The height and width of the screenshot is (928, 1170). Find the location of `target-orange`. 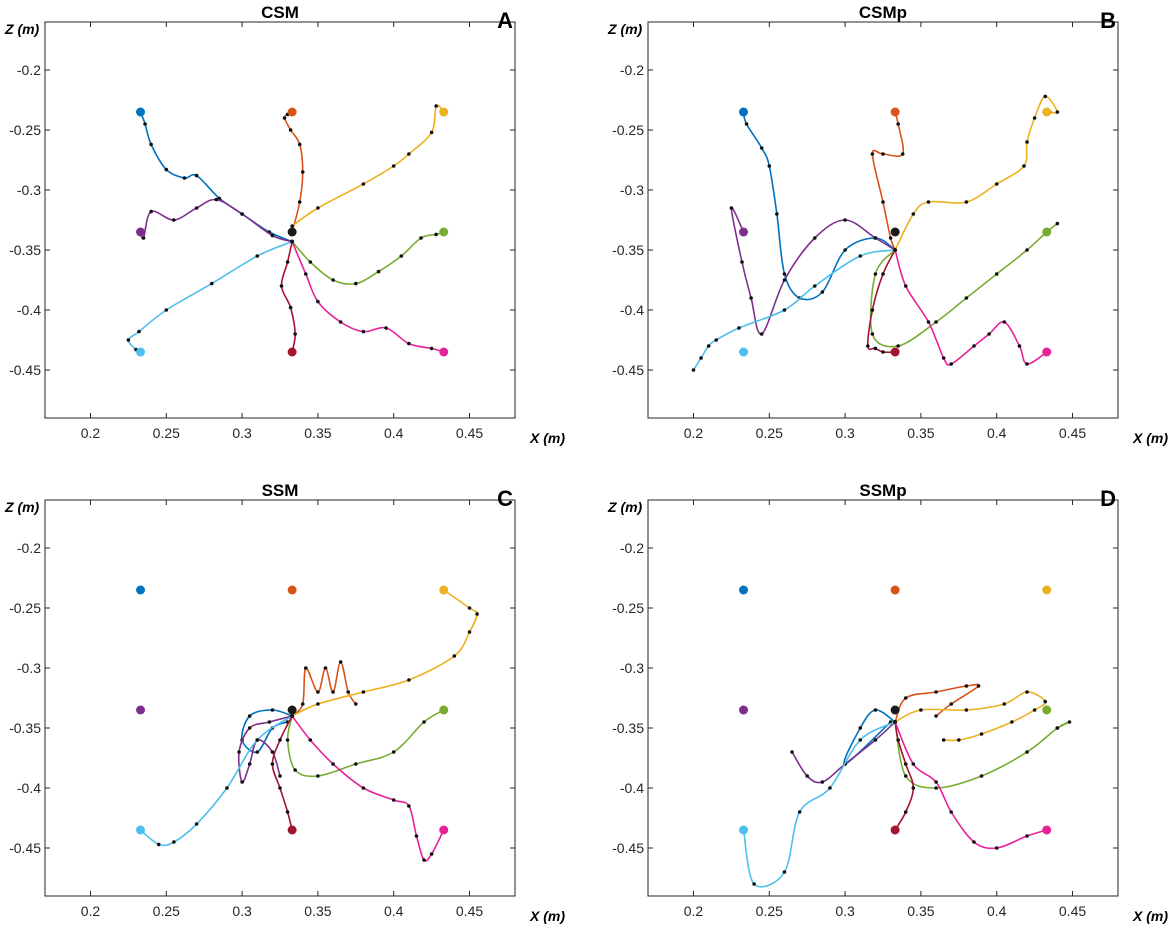

target-orange is located at coordinates (292, 112).